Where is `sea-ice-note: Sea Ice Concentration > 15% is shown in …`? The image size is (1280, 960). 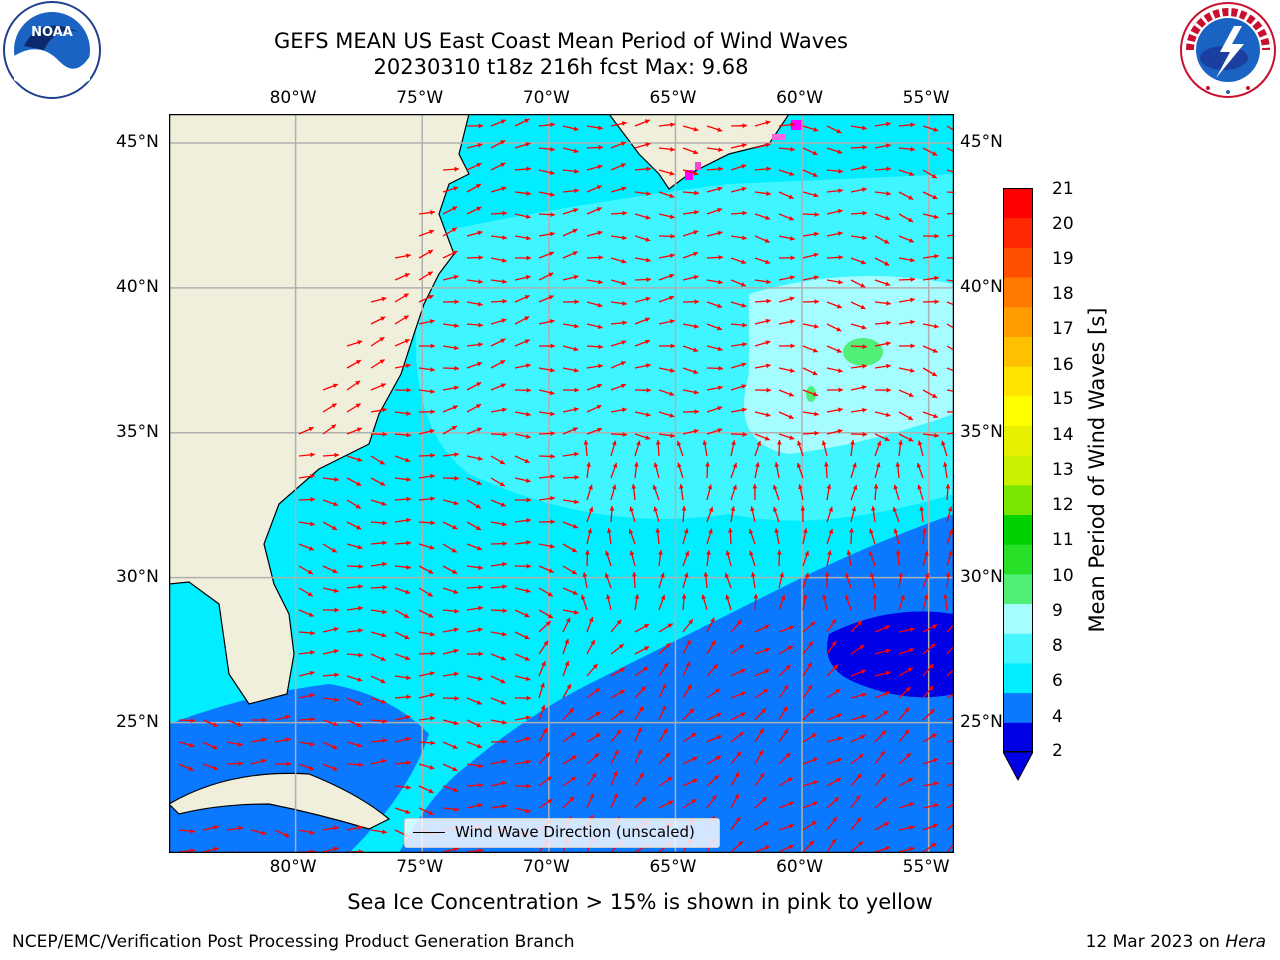
sea-ice-note: Sea Ice Concentration > 15% is shown in … is located at coordinates (640, 902).